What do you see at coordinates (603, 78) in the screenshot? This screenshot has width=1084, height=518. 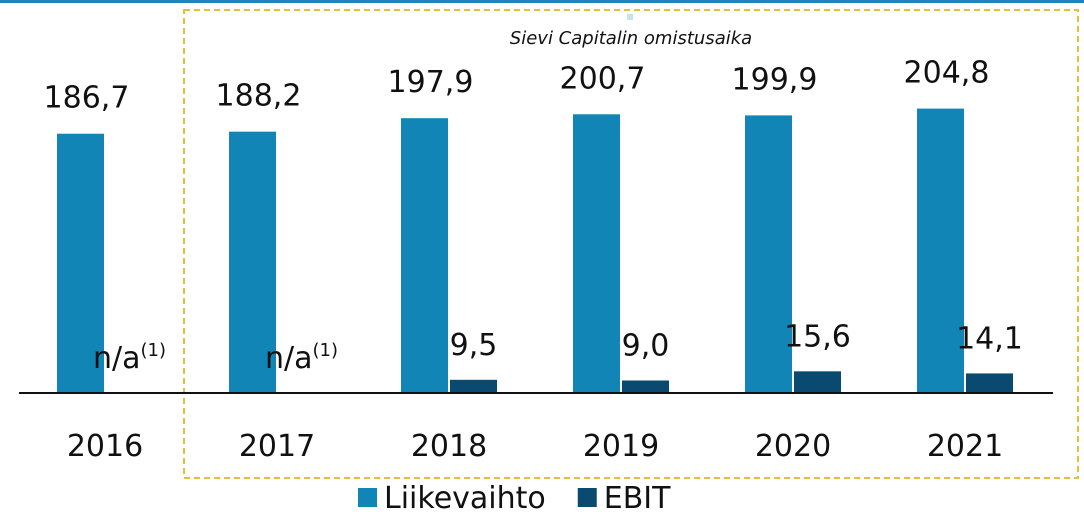 I see `value-label: 200,7` at bounding box center [603, 78].